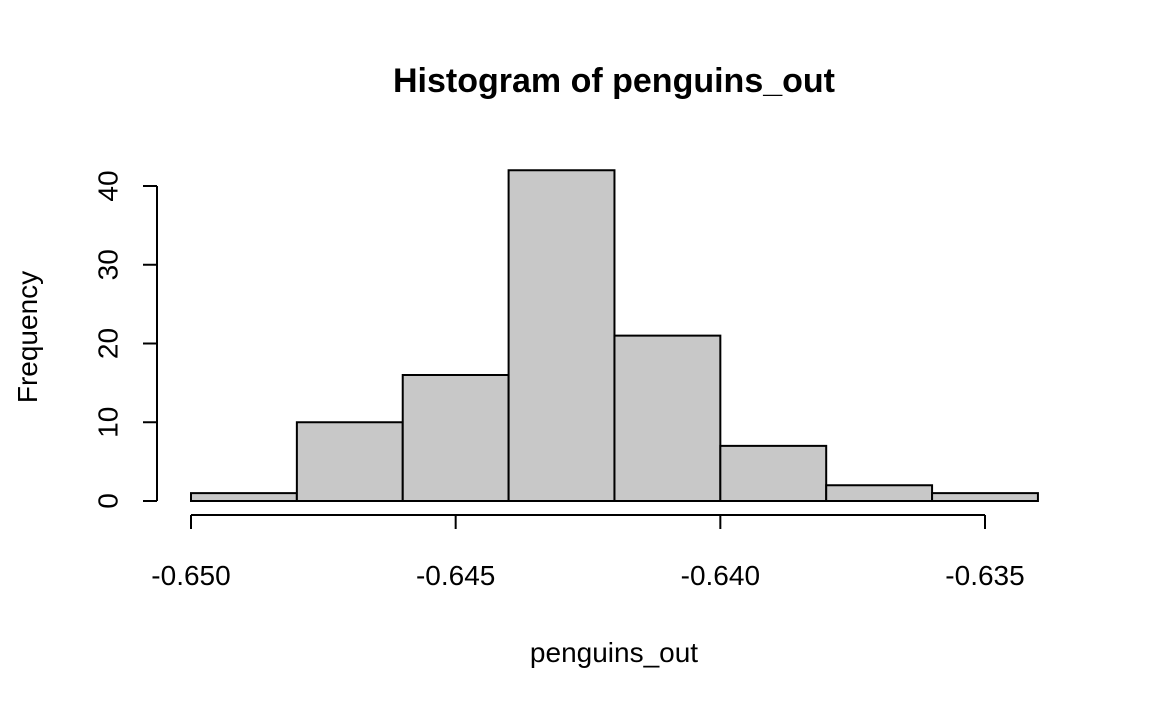 The image size is (1152, 711). Describe the element at coordinates (107, 422) in the screenshot. I see `y-tick-label: 10` at that location.